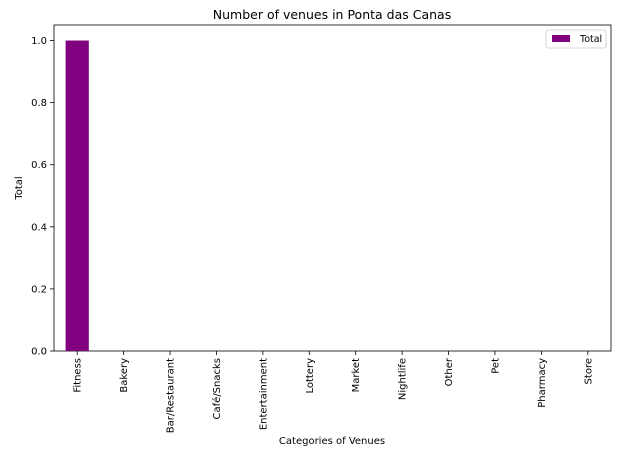  I want to click on legend-frame, so click(576, 39).